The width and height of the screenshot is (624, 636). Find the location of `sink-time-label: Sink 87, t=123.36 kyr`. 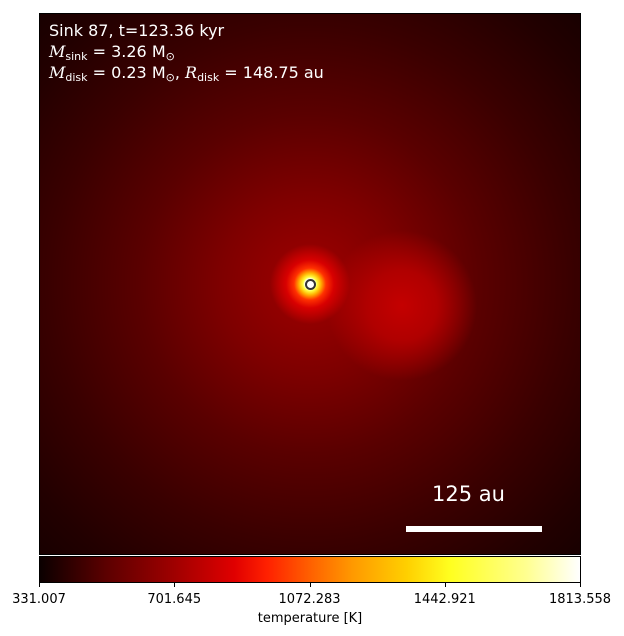

sink-time-label: Sink 87, t=123.36 kyr is located at coordinates (136, 31).